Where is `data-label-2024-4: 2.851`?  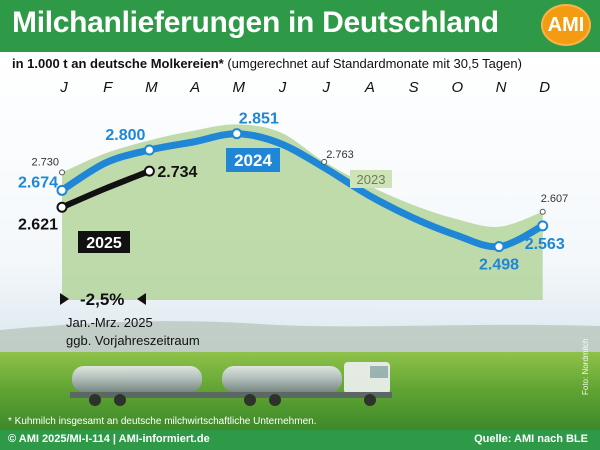 data-label-2024-4: 2.851 is located at coordinates (259, 119).